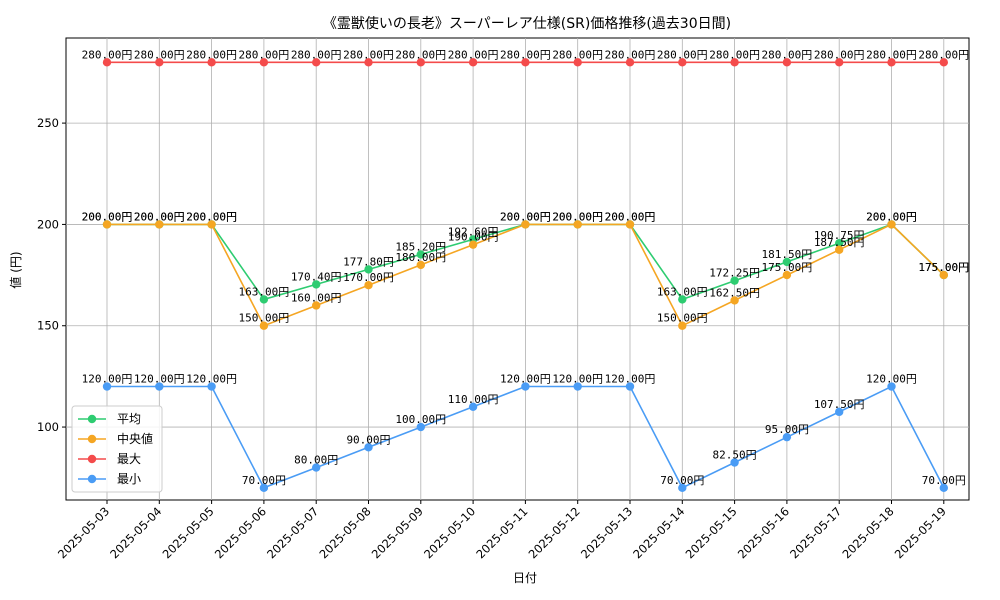 The height and width of the screenshot is (600, 1000). I want to click on x-tick-label: 2025-05-11, so click(501, 532).